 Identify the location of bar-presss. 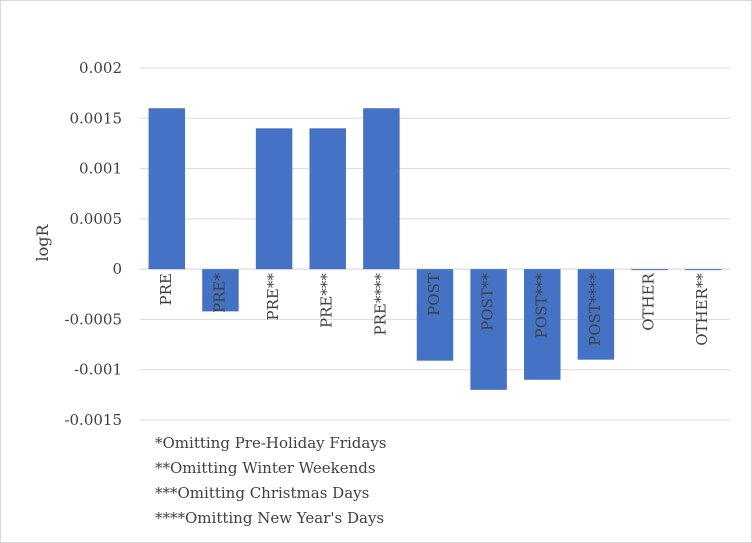
(327, 199).